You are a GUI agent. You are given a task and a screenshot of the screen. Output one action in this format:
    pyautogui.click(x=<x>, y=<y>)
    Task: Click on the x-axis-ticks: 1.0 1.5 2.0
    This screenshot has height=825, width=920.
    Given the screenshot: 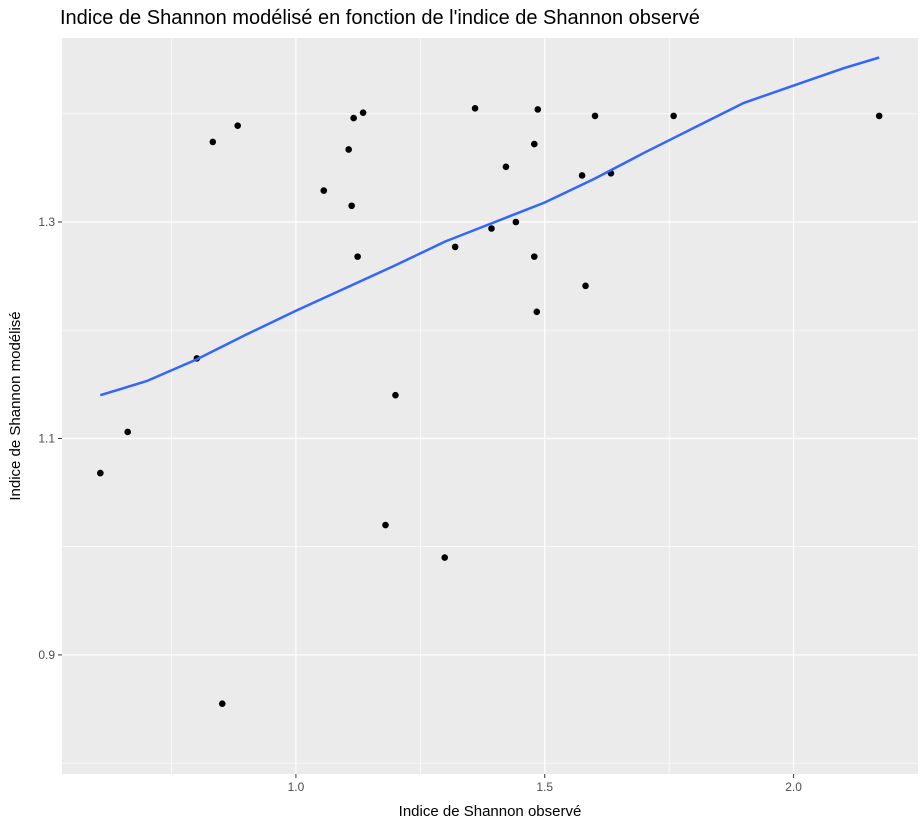 What is the action you would take?
    pyautogui.click(x=545, y=784)
    